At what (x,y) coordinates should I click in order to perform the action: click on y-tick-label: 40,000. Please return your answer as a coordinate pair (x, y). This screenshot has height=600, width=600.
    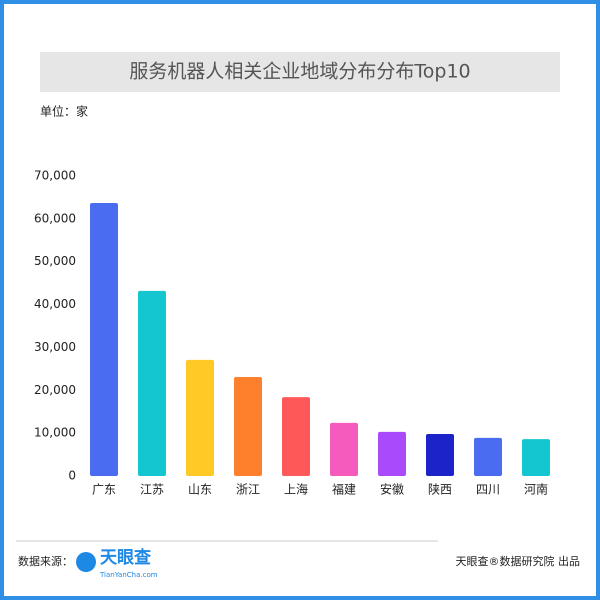
    Looking at the image, I should click on (55, 304).